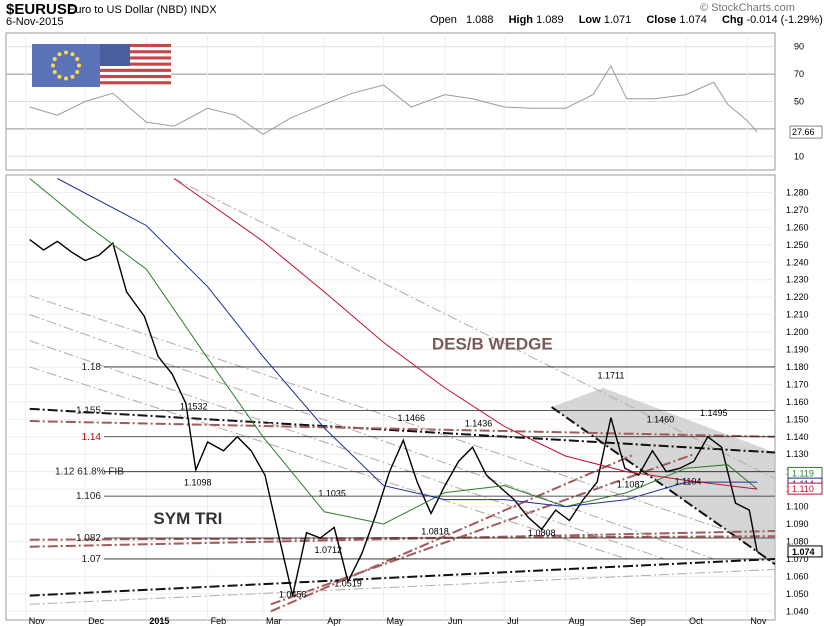 The width and height of the screenshot is (824, 626). What do you see at coordinates (797, 192) in the screenshot?
I see `price-tick-label: 1.280` at bounding box center [797, 192].